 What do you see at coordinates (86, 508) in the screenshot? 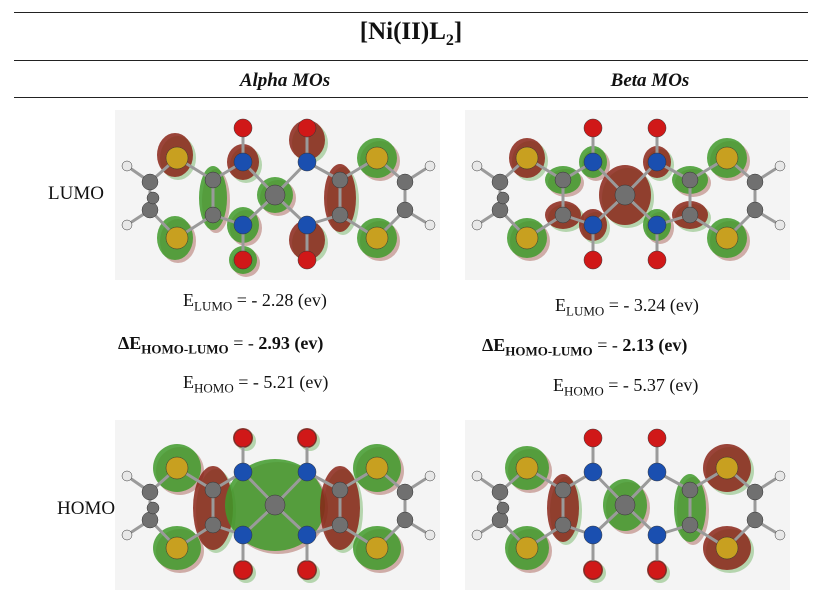
I see `homo-row-label: HOMO` at bounding box center [86, 508].